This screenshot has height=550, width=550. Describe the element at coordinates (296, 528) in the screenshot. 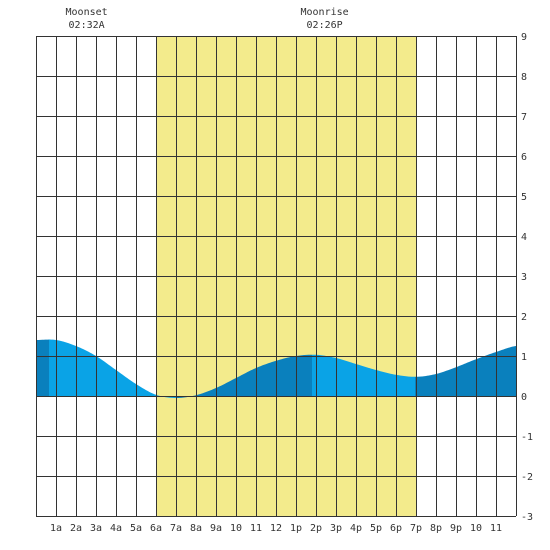

I see `x-tick-label: 1p` at that location.